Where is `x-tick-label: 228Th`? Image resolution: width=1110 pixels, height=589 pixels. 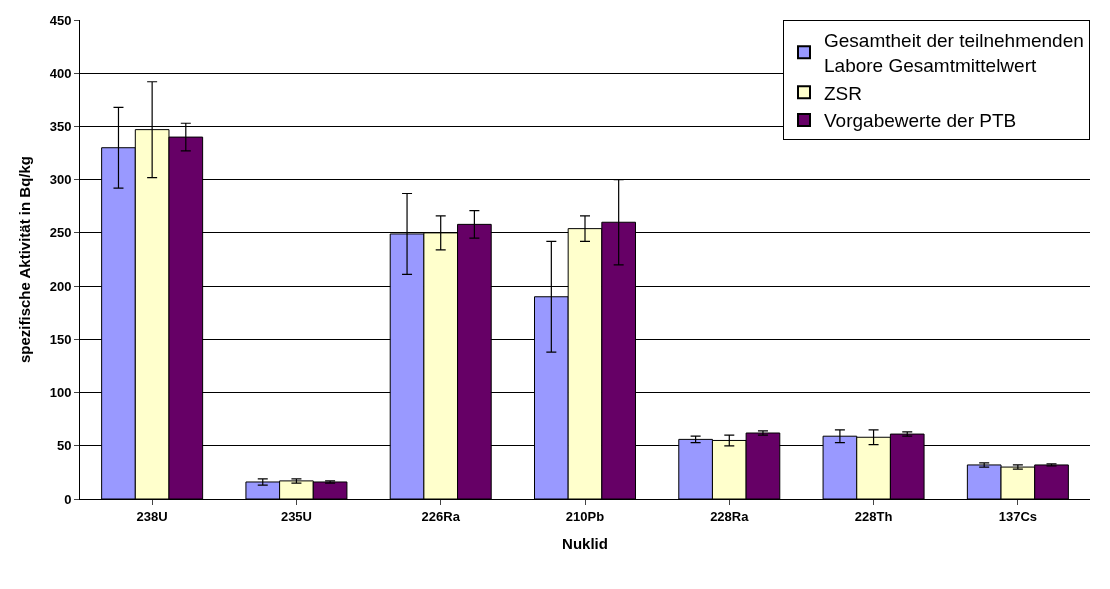 x-tick-label: 228Th is located at coordinates (873, 516).